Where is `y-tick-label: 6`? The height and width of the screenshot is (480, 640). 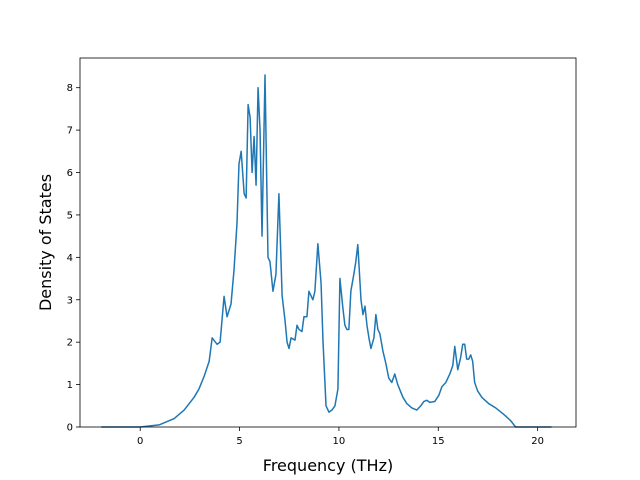
y-tick-label: 6 is located at coordinates (70, 173).